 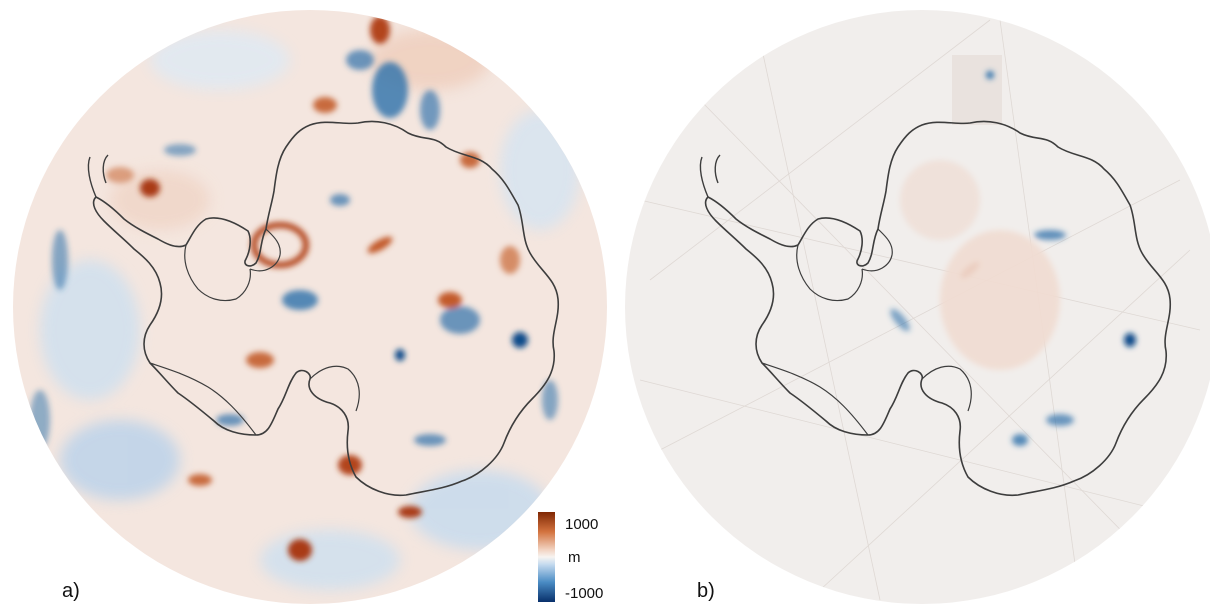 I want to click on colorbar: 1000 m -1000, so click(x=570, y=557).